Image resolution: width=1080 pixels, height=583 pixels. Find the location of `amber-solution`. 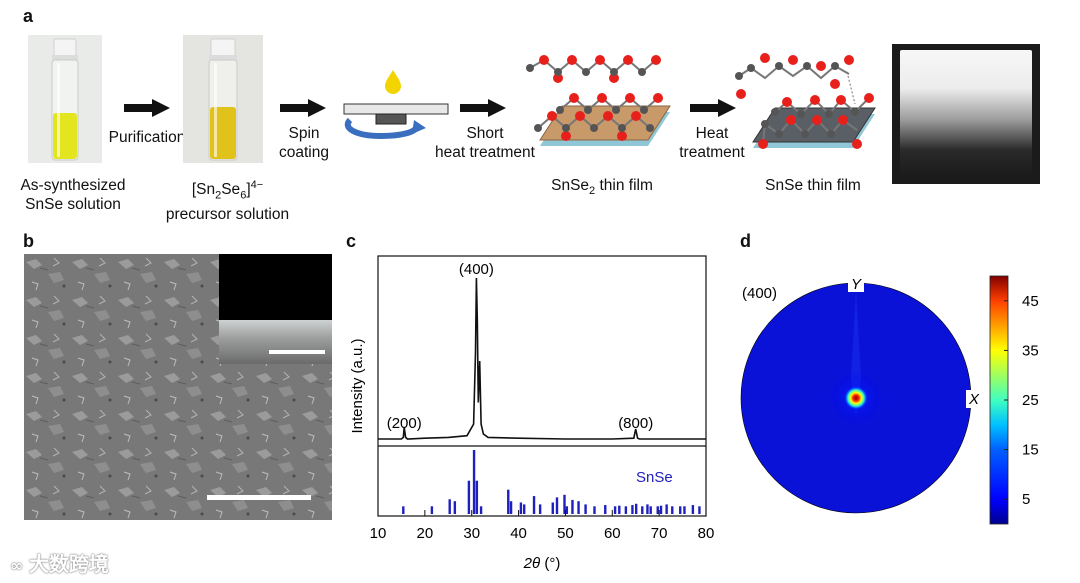

amber-solution is located at coordinates (223, 133).